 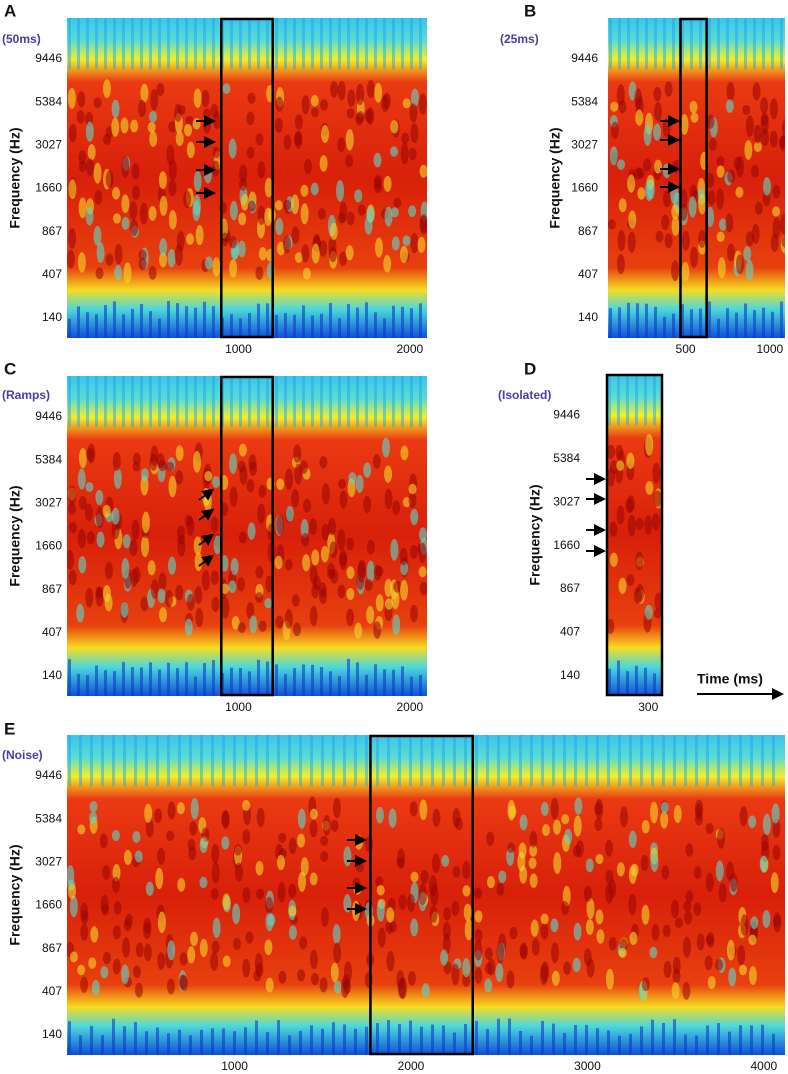 What do you see at coordinates (587, 1066) in the screenshot?
I see `x-tick-label: 3000` at bounding box center [587, 1066].